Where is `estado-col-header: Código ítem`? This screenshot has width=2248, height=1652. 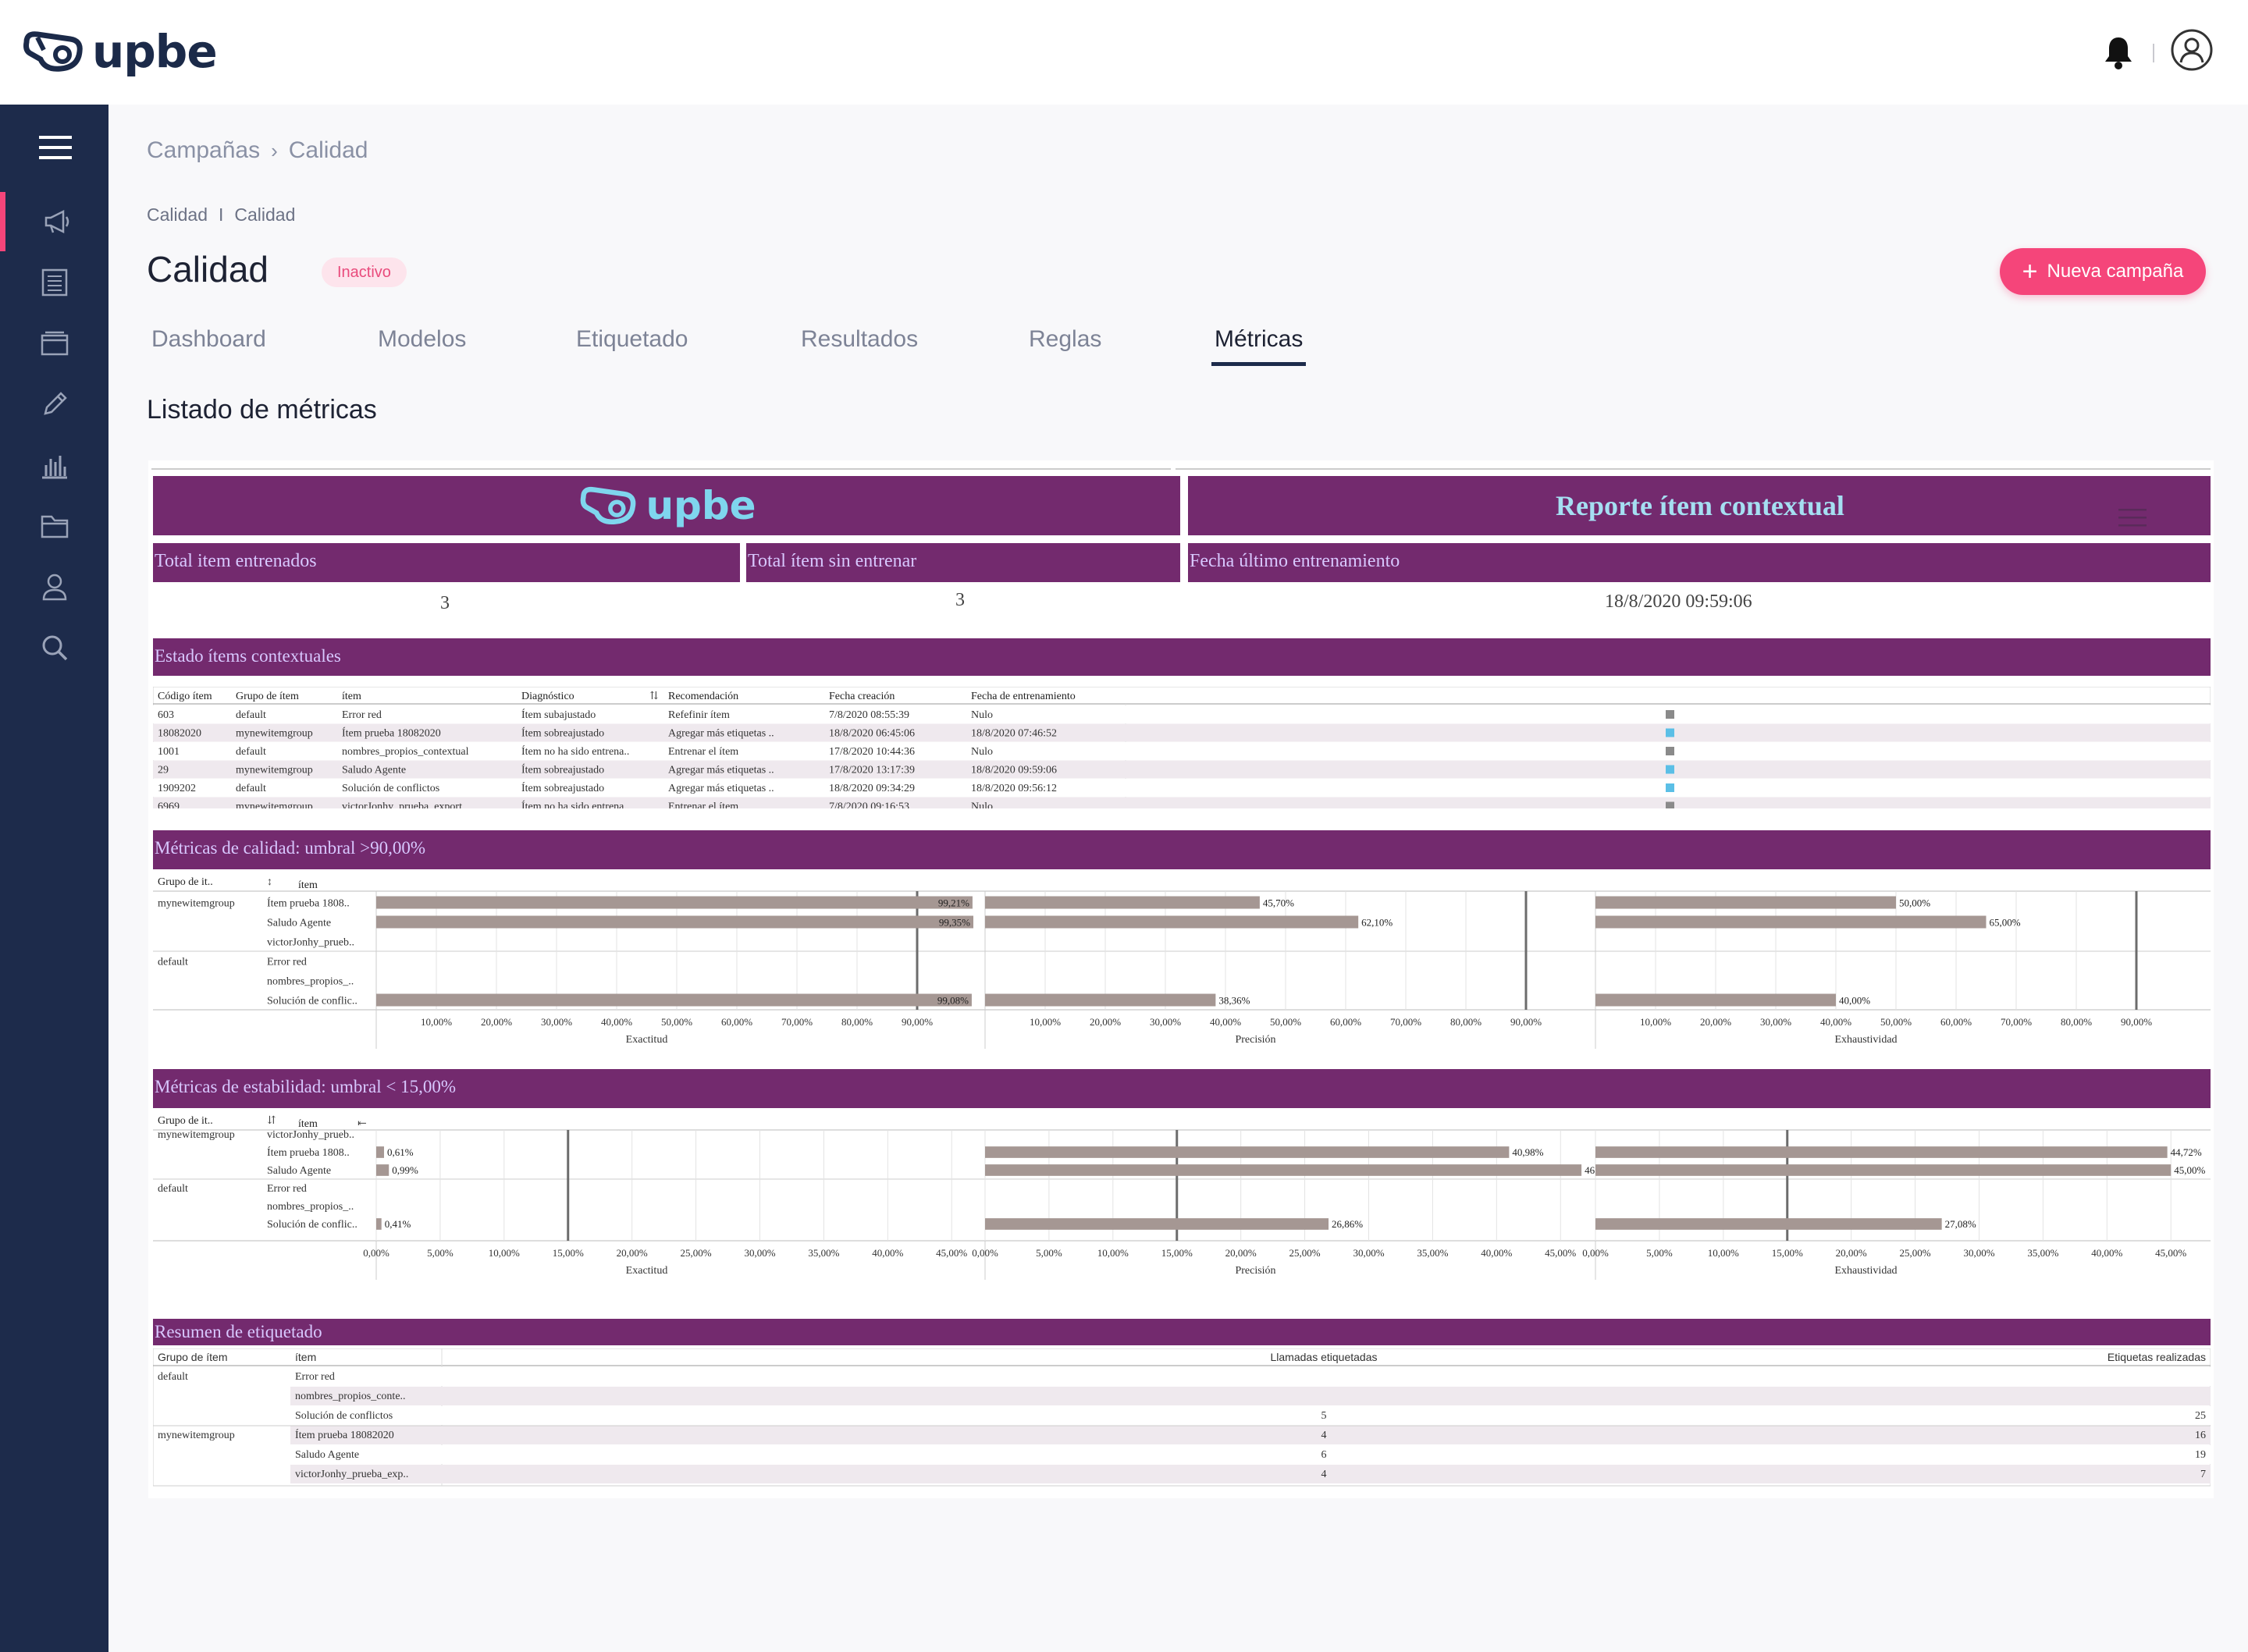
estado-col-header: Código ítem is located at coordinates (185, 697).